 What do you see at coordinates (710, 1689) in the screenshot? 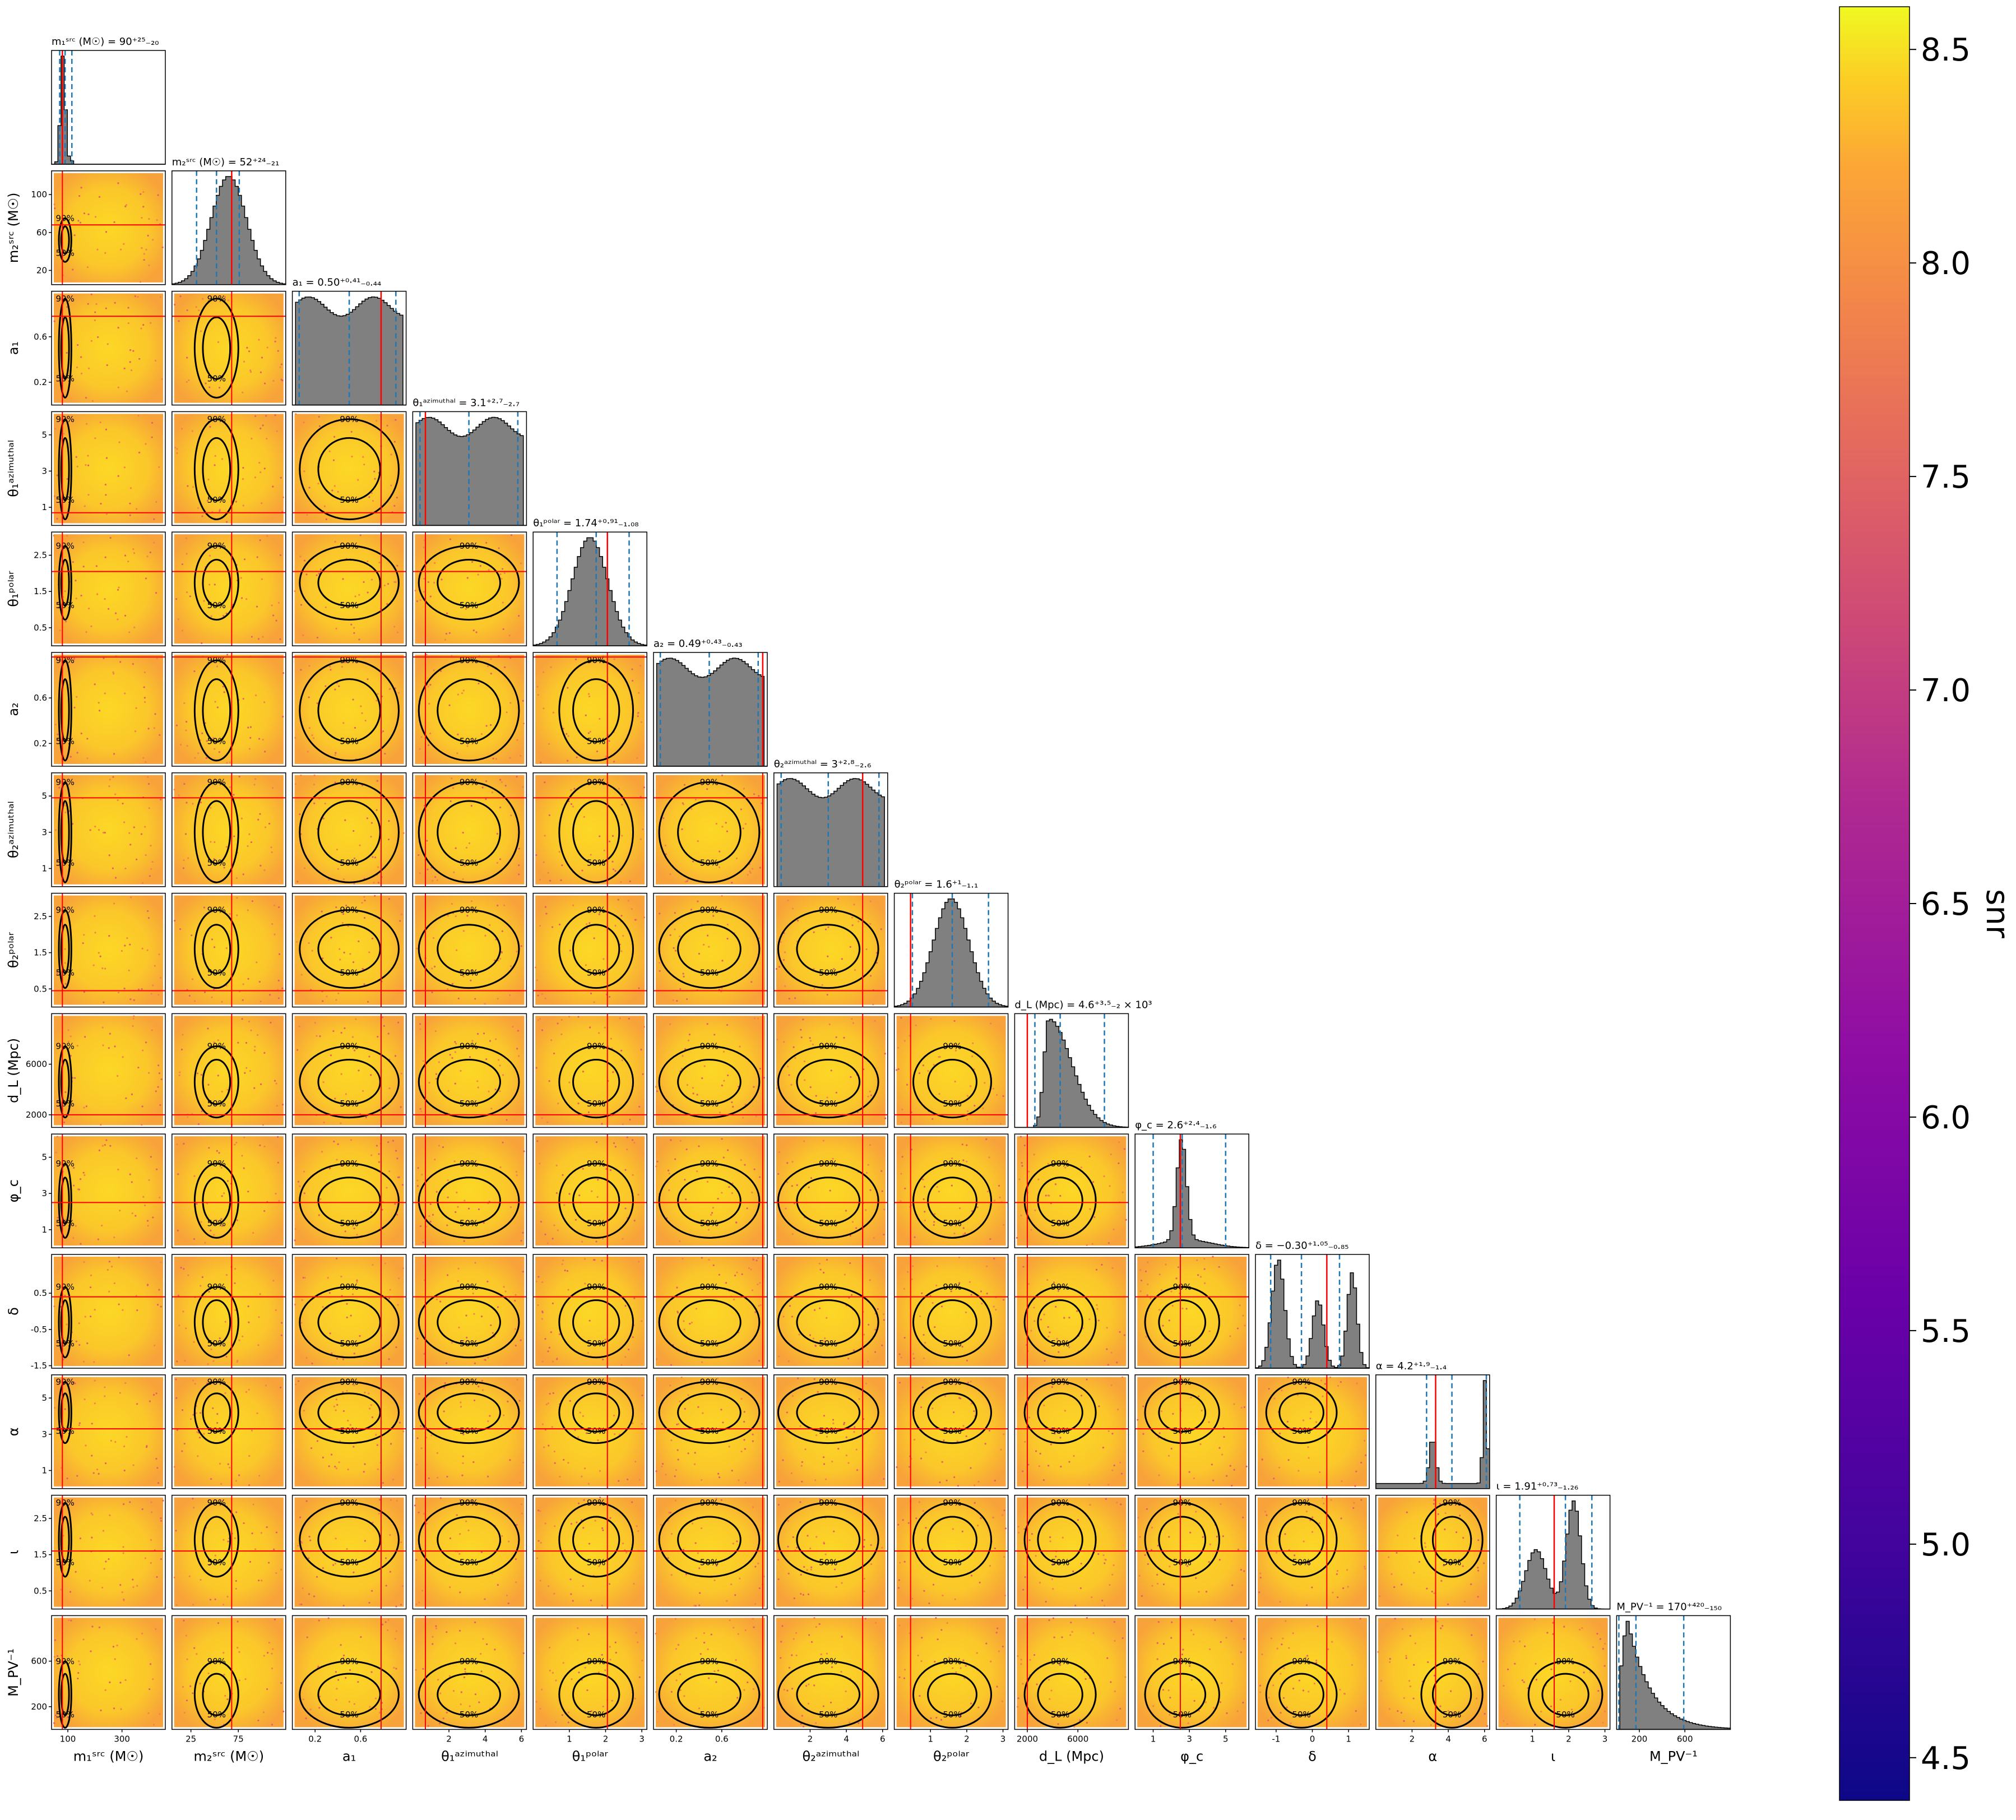
I see `panel-13-5: 50%90%0.2 0.6a₂` at bounding box center [710, 1689].